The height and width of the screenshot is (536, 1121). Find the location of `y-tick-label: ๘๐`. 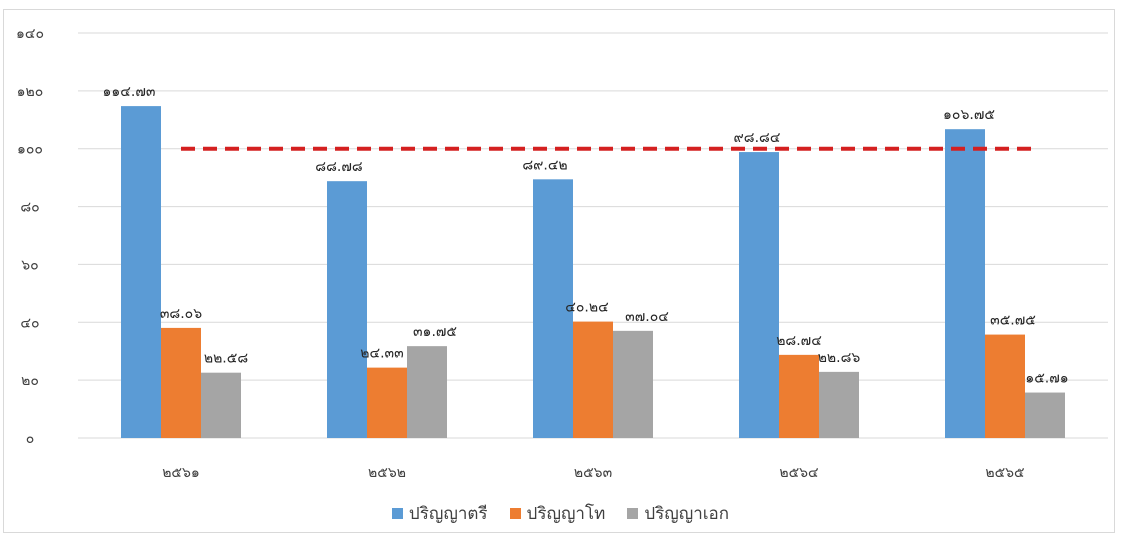

y-tick-label: ๘๐ is located at coordinates (29, 208).